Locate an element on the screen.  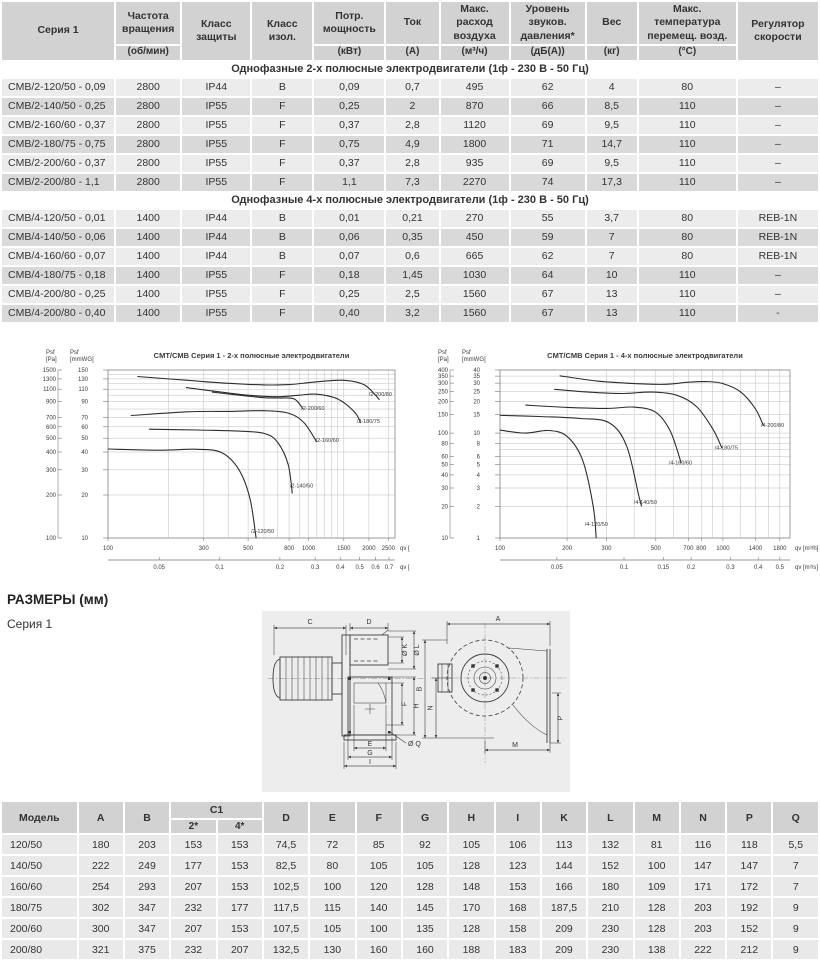
svg-text: 0.05 is located at coordinates (159, 568).